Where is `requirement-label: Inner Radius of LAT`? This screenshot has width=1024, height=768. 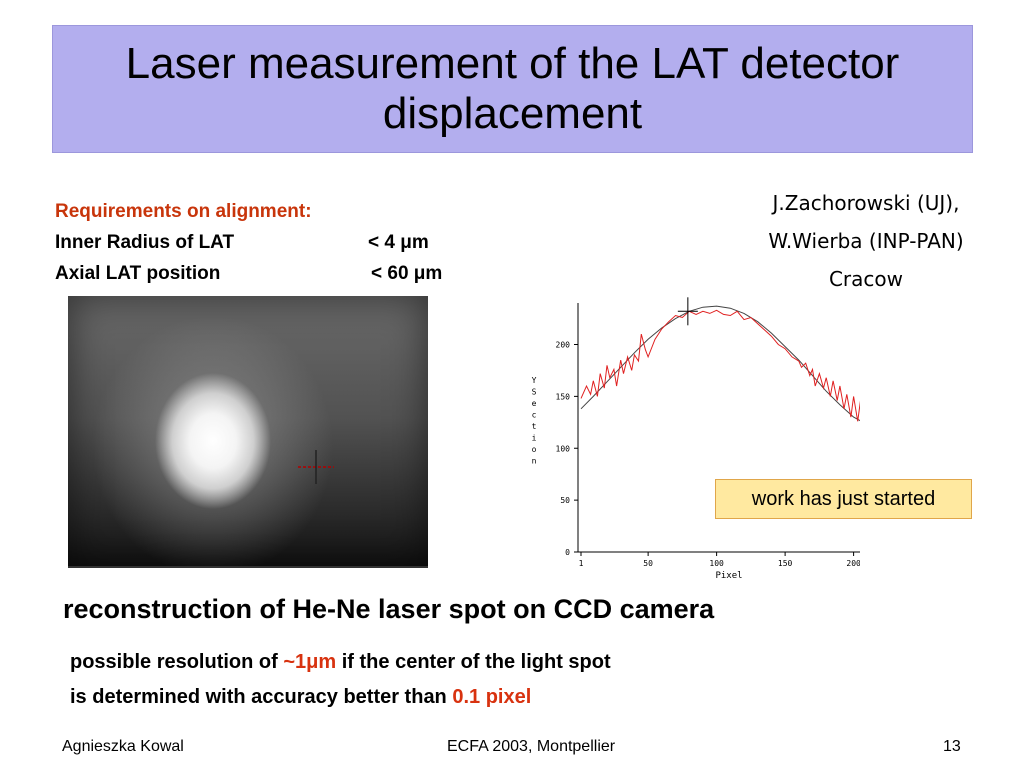 requirement-label: Inner Radius of LAT is located at coordinates (145, 242).